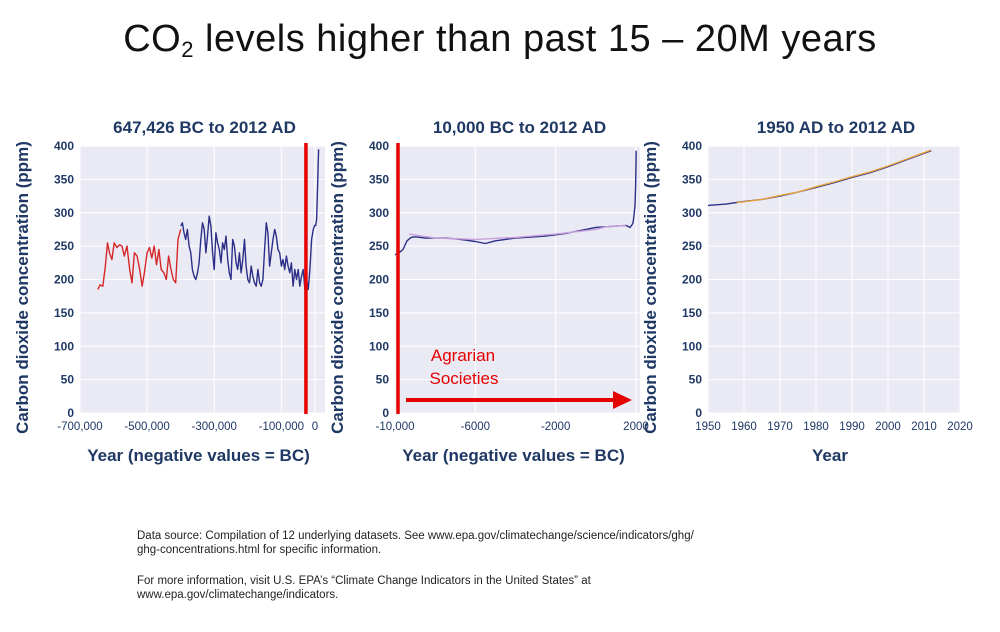  I want to click on chart-title: 1950 AD to 2012 AD, so click(836, 127).